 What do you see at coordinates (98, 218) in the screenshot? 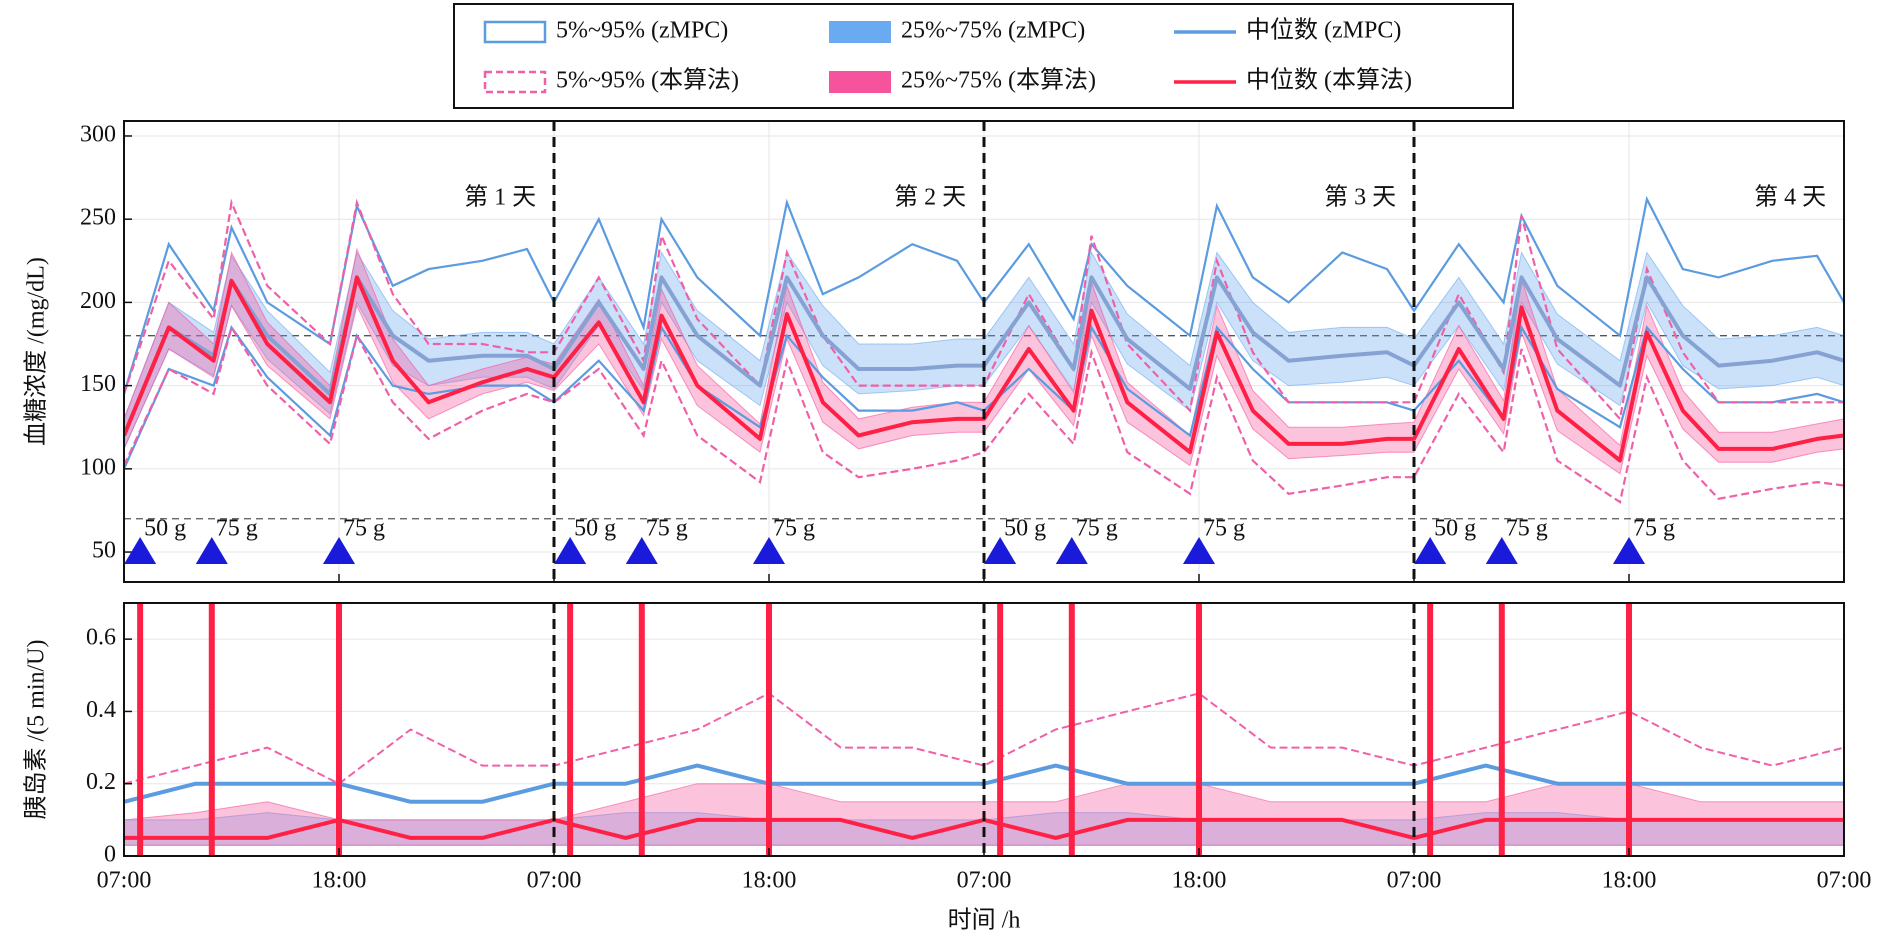
I see `y-tick-label: 250` at bounding box center [98, 218].